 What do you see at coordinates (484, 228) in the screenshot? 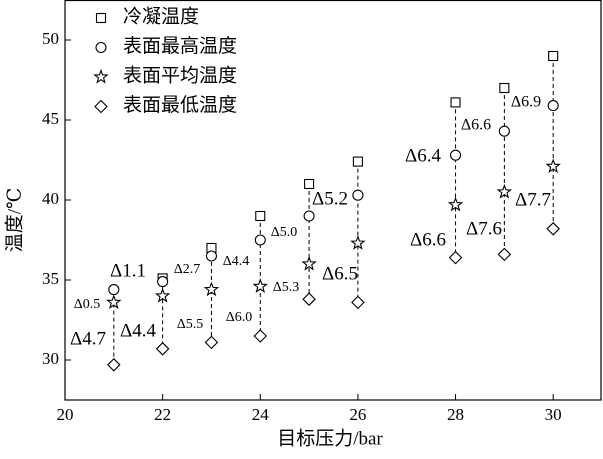
I see `annotation: Δ7.6` at bounding box center [484, 228].